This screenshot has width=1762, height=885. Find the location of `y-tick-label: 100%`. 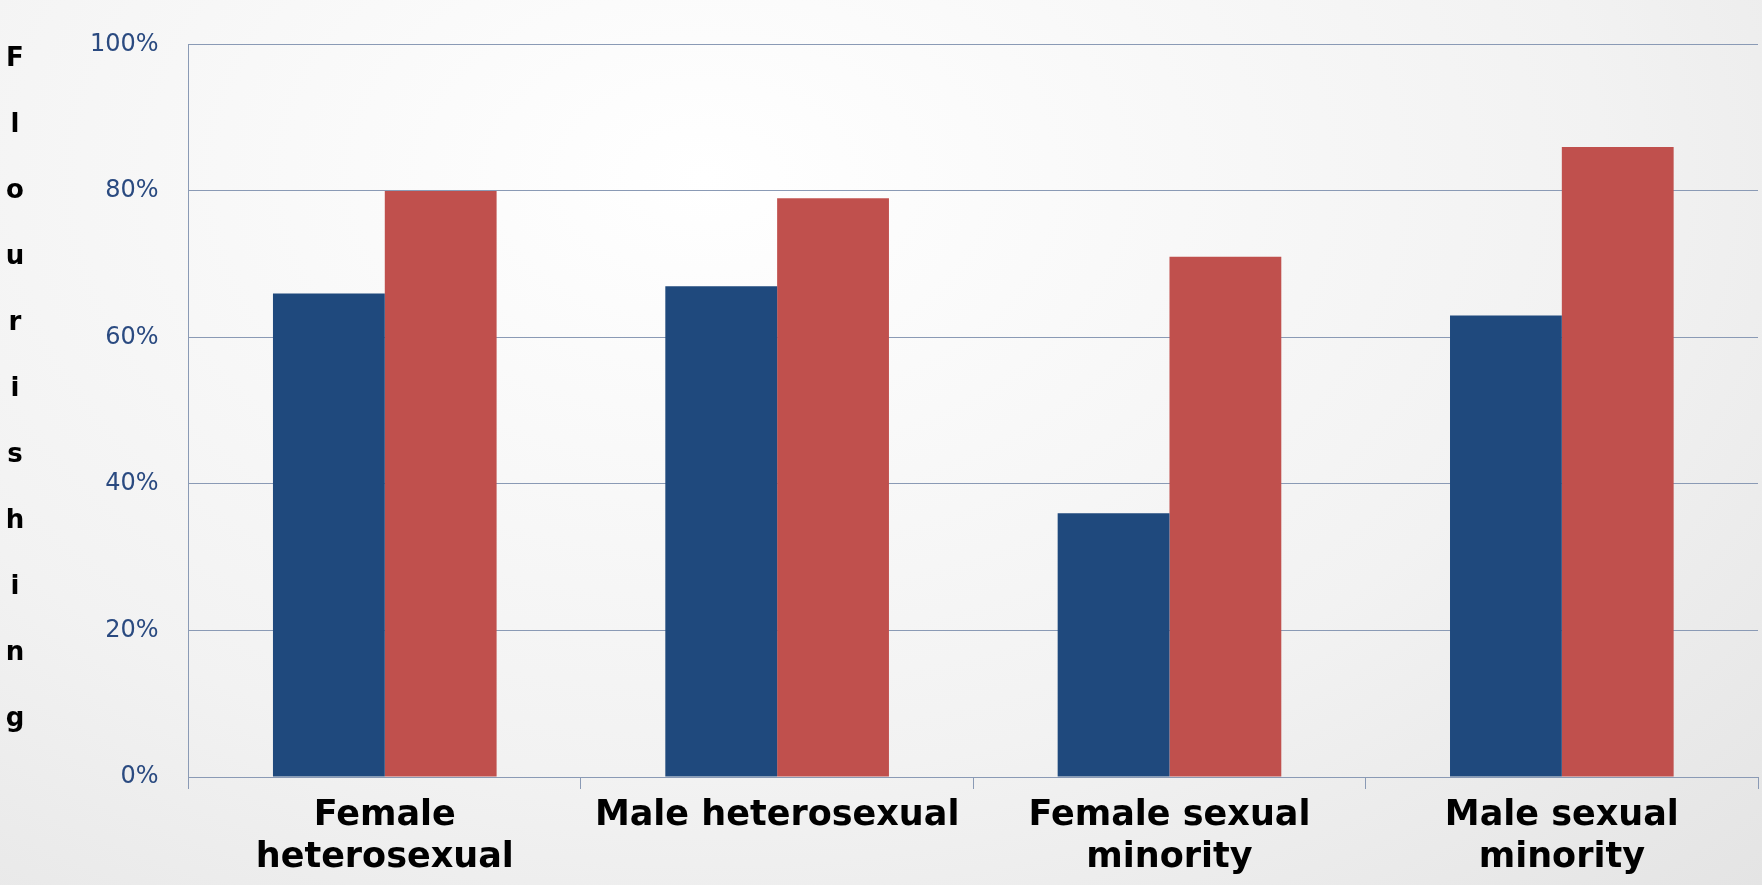

y-tick-label: 100% is located at coordinates (124, 42).